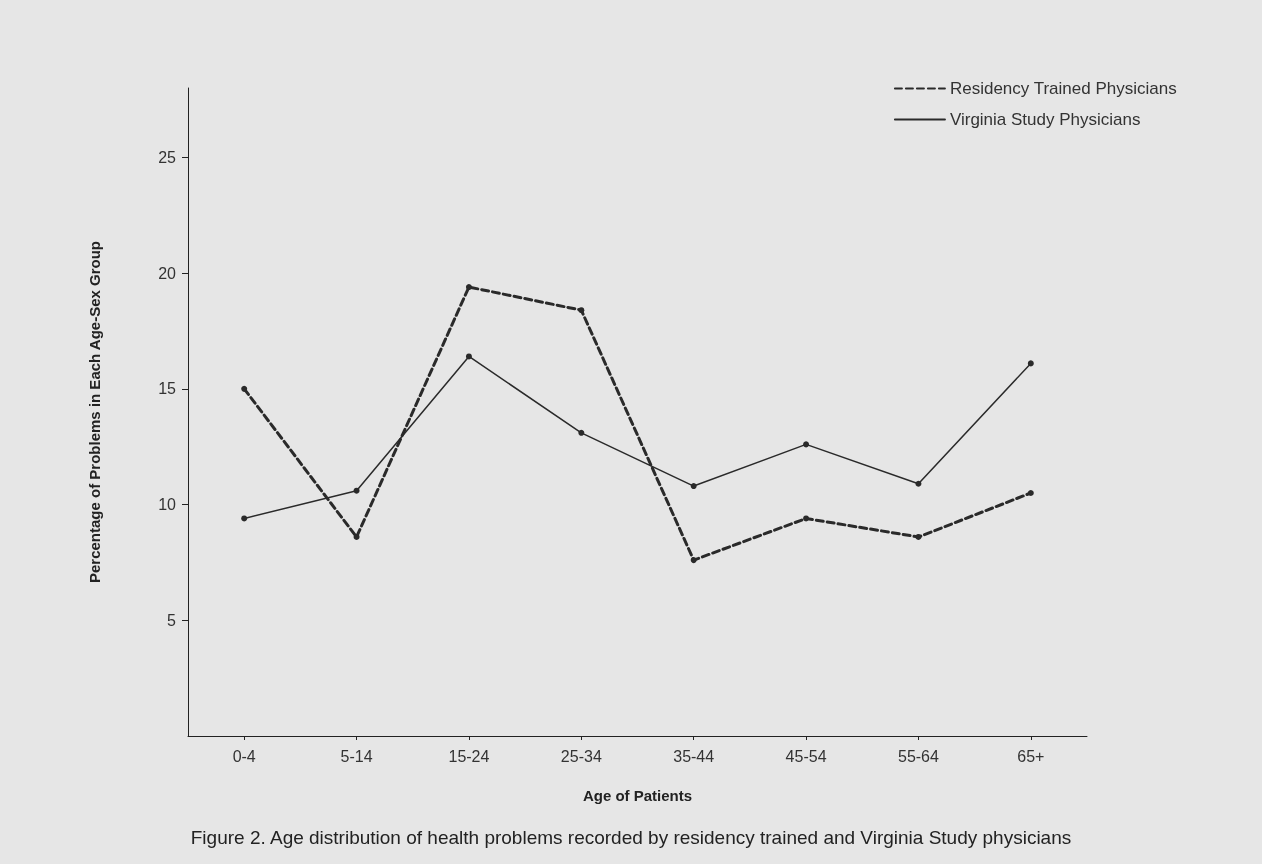 This screenshot has width=1262, height=864. What do you see at coordinates (356, 756) in the screenshot?
I see `x-tick-label: 5-14` at bounding box center [356, 756].